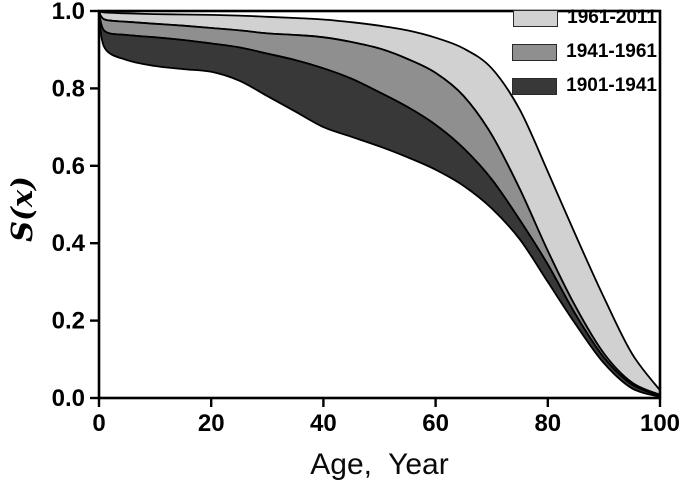 The image size is (683, 490). Describe the element at coordinates (612, 17) in the screenshot. I see `legend-label: 1961-2011` at that location.